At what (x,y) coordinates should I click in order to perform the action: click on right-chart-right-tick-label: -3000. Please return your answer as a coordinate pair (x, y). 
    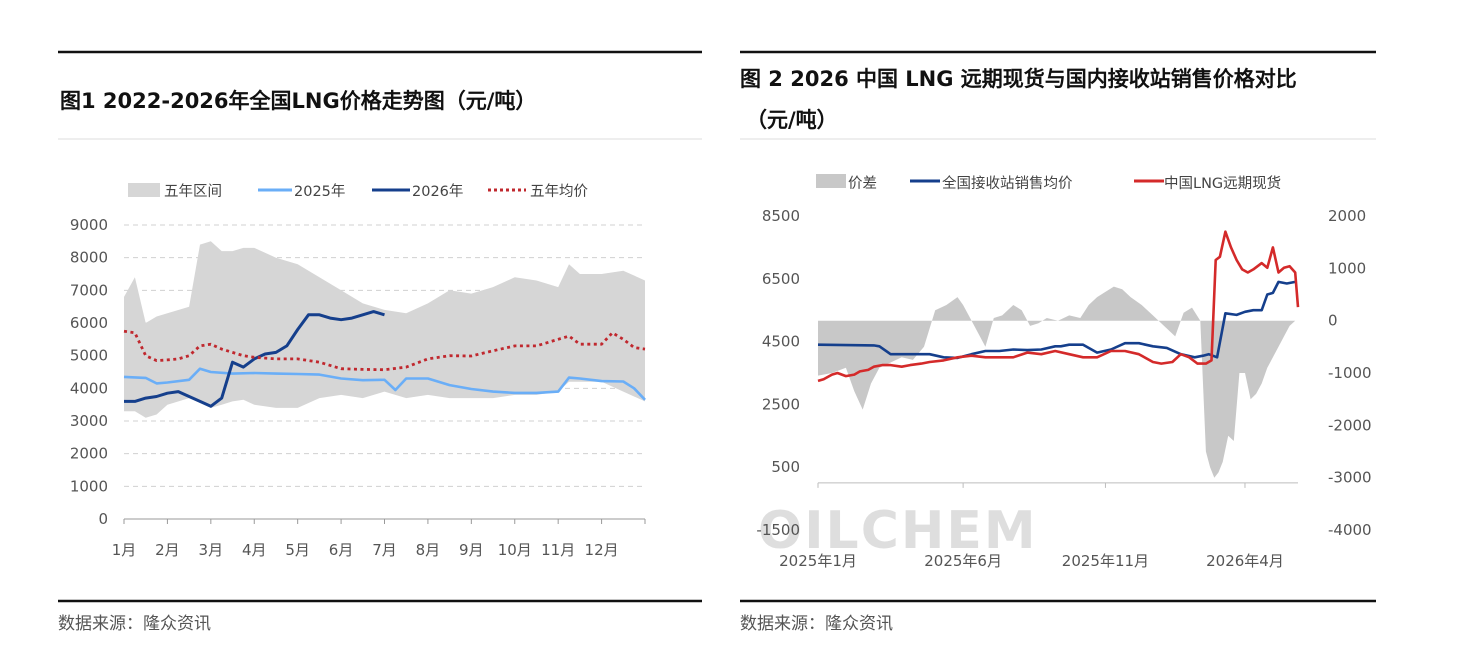
    Looking at the image, I should click on (1350, 478).